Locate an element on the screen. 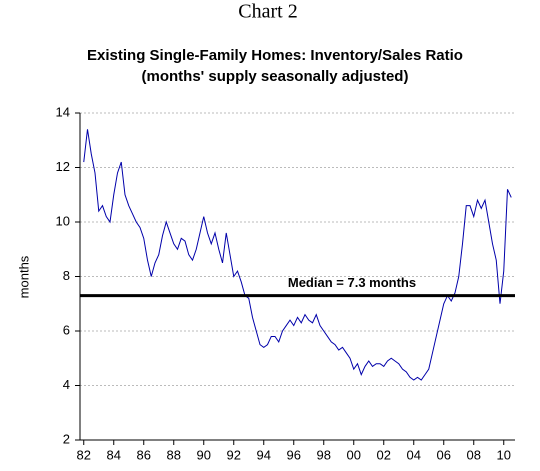  x-tick-label: 96 is located at coordinates (294, 454).